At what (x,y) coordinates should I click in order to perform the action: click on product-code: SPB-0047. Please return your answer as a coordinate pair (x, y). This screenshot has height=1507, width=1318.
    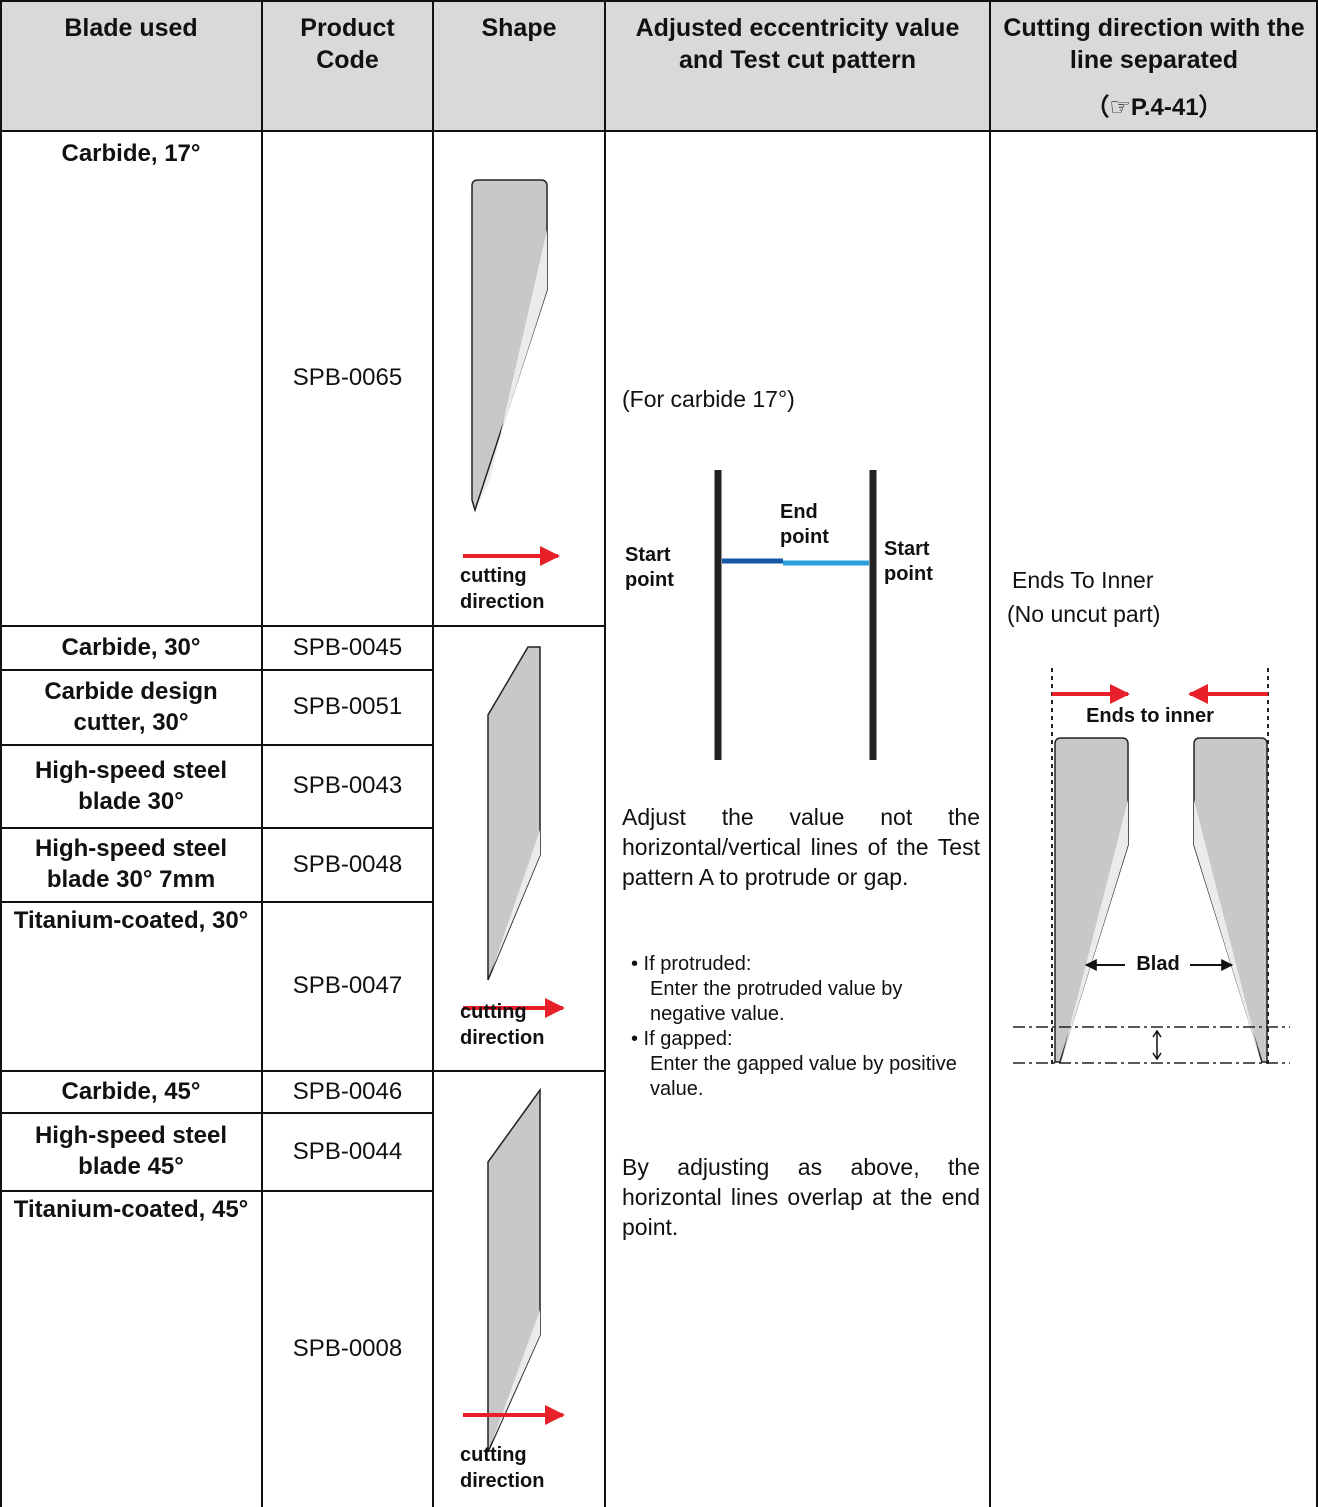
    Looking at the image, I should click on (347, 986).